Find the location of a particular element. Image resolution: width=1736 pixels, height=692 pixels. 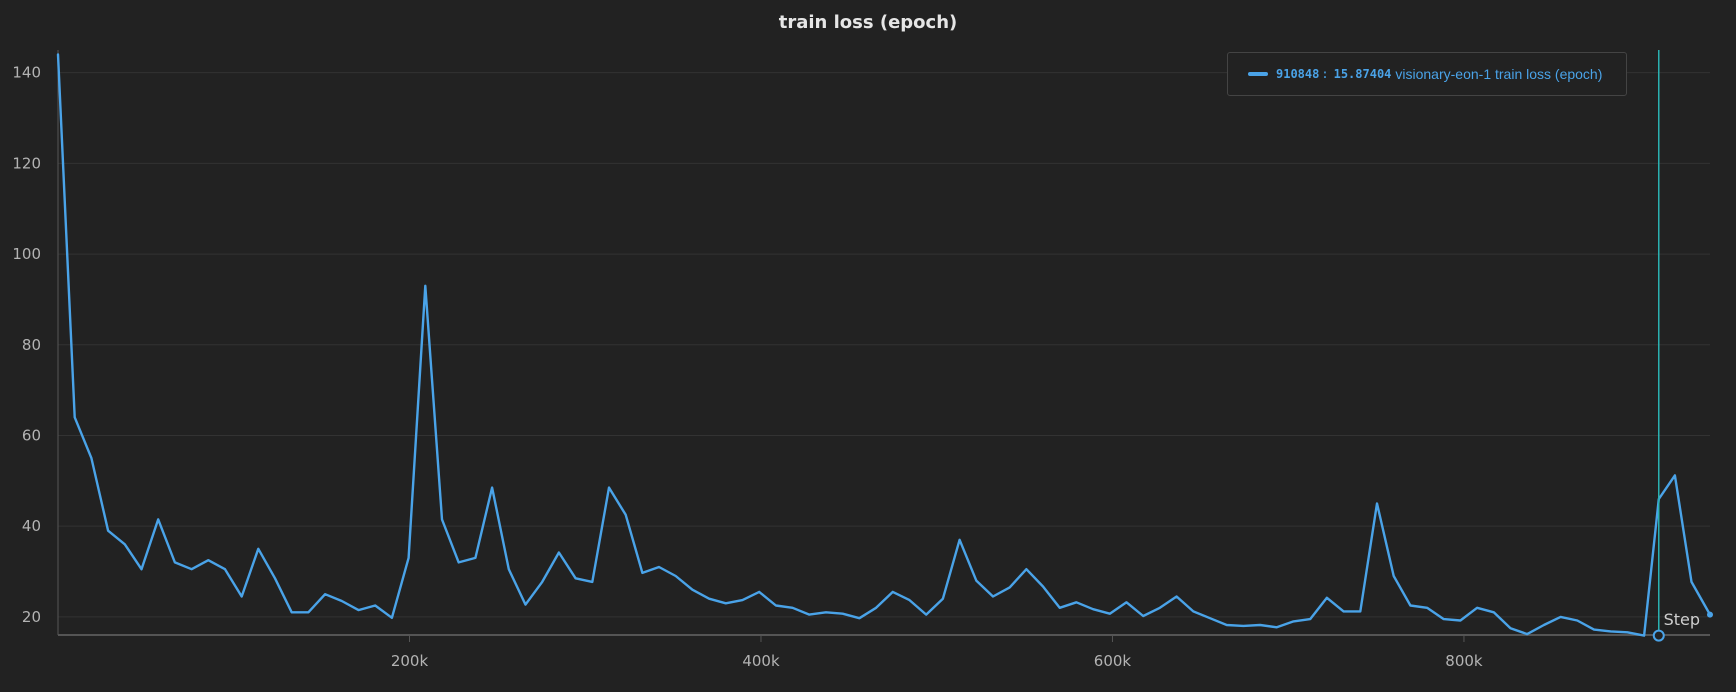

x-axis-label: Step is located at coordinates (1682, 619).